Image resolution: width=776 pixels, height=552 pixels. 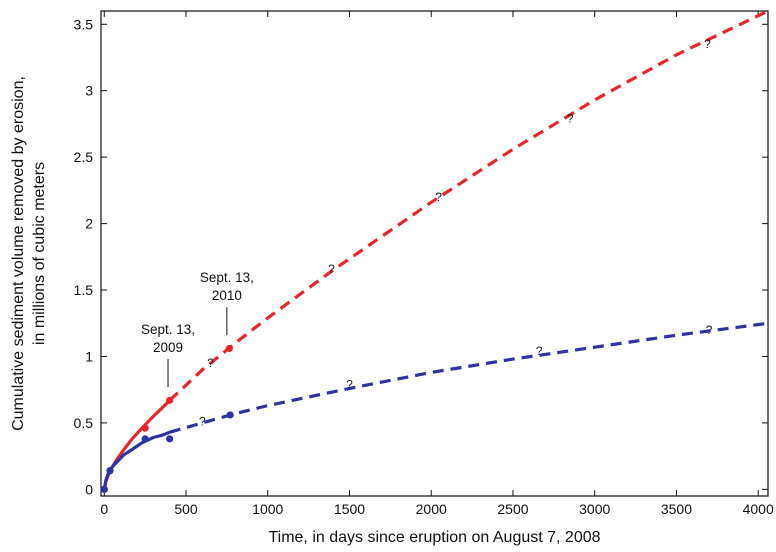 What do you see at coordinates (84, 24) in the screenshot?
I see `y-tick-label-7: 3.5` at bounding box center [84, 24].